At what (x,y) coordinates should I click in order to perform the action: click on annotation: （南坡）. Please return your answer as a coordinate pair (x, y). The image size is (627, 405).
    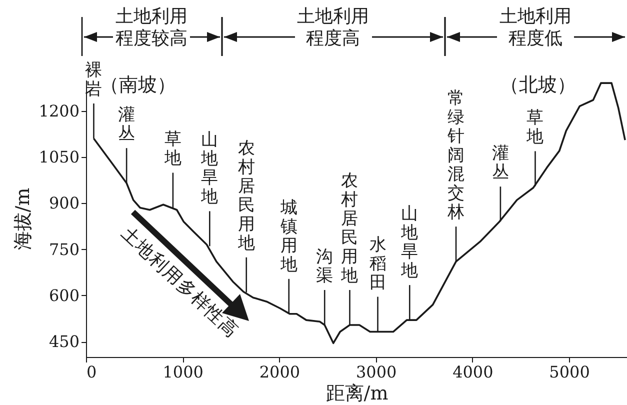
    Looking at the image, I should click on (138, 85).